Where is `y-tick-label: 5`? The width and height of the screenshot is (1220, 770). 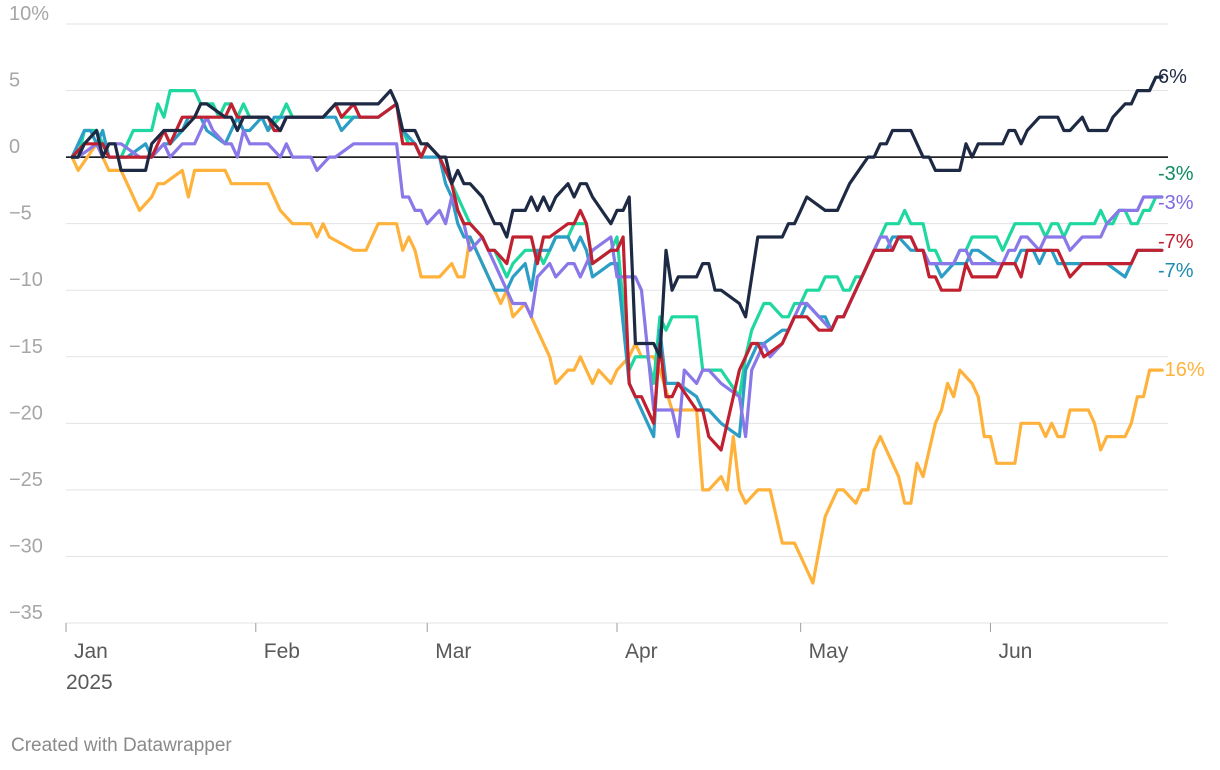 y-tick-label: 5 is located at coordinates (14, 81).